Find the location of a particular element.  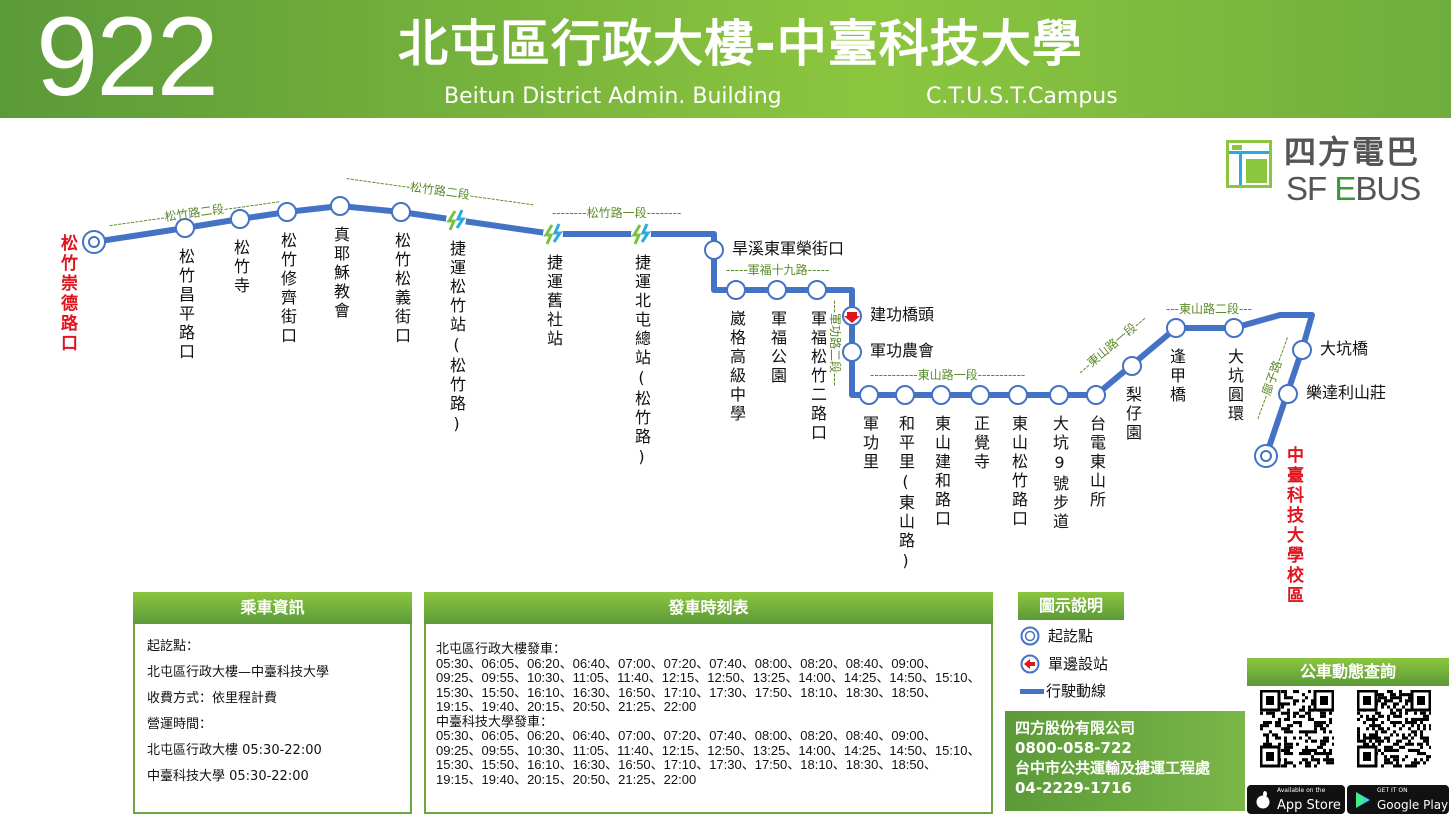

road-label: --------松竹路一段-------- is located at coordinates (617, 213).